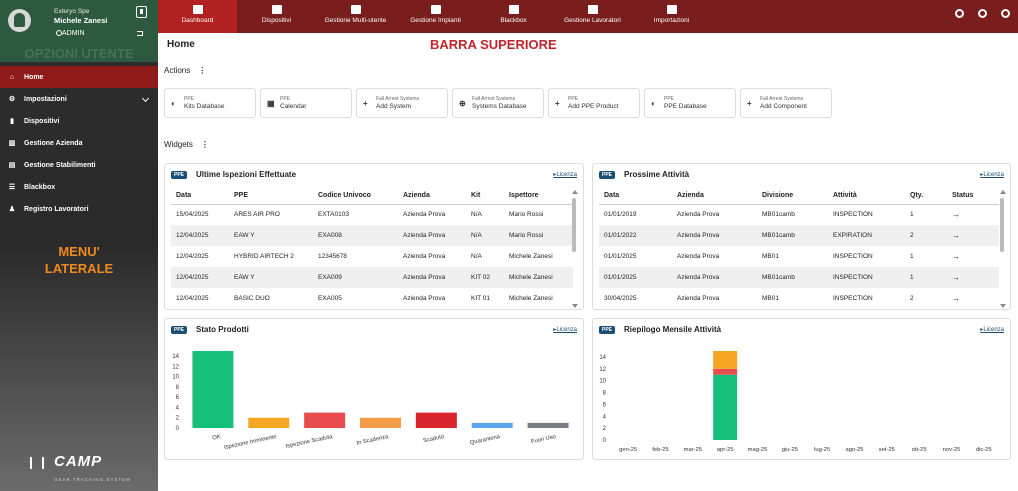 Image resolution: width=1018 pixels, height=491 pixels. Describe the element at coordinates (192, 298) in the screenshot. I see `table-cell: 12/04/2025` at that location.